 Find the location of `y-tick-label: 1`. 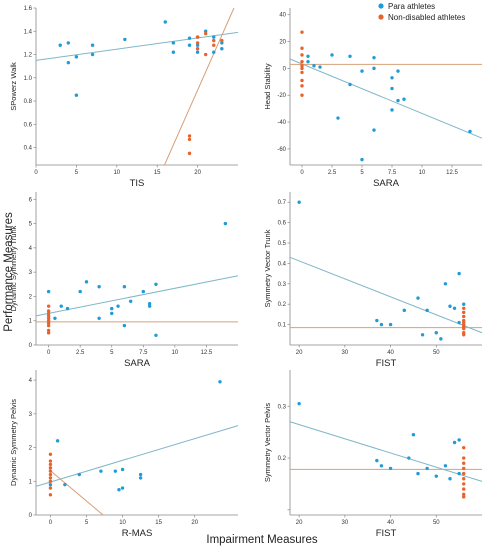

y-tick-label: 1 is located at coordinates (31, 482).